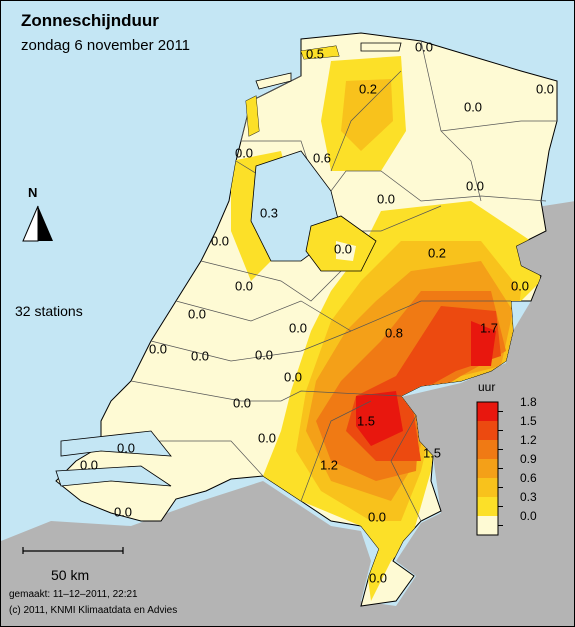  I want to click on texel-tint, so click(252, 116).